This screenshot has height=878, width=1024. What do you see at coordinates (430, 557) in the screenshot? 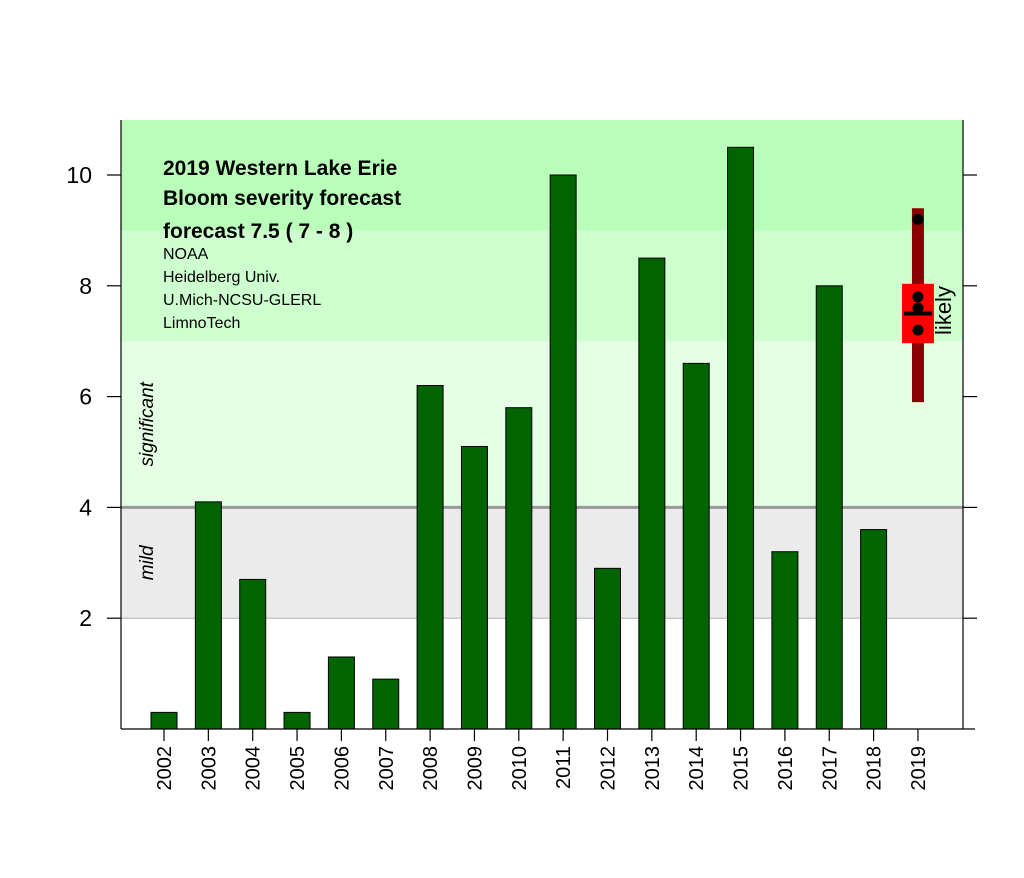
I see `bar-2008` at bounding box center [430, 557].